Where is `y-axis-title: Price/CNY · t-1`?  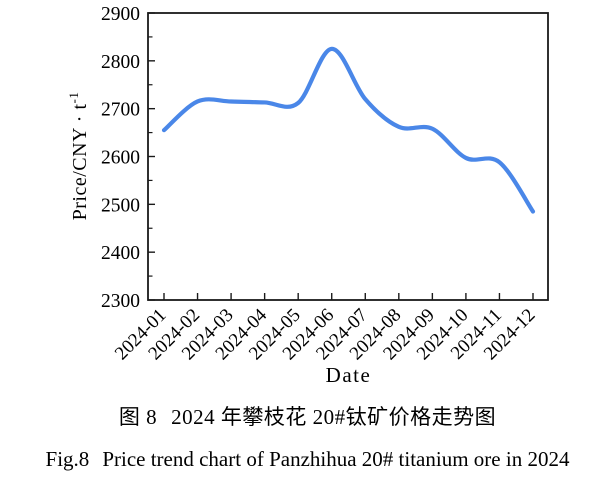 y-axis-title: Price/CNY · t-1 is located at coordinates (79, 156).